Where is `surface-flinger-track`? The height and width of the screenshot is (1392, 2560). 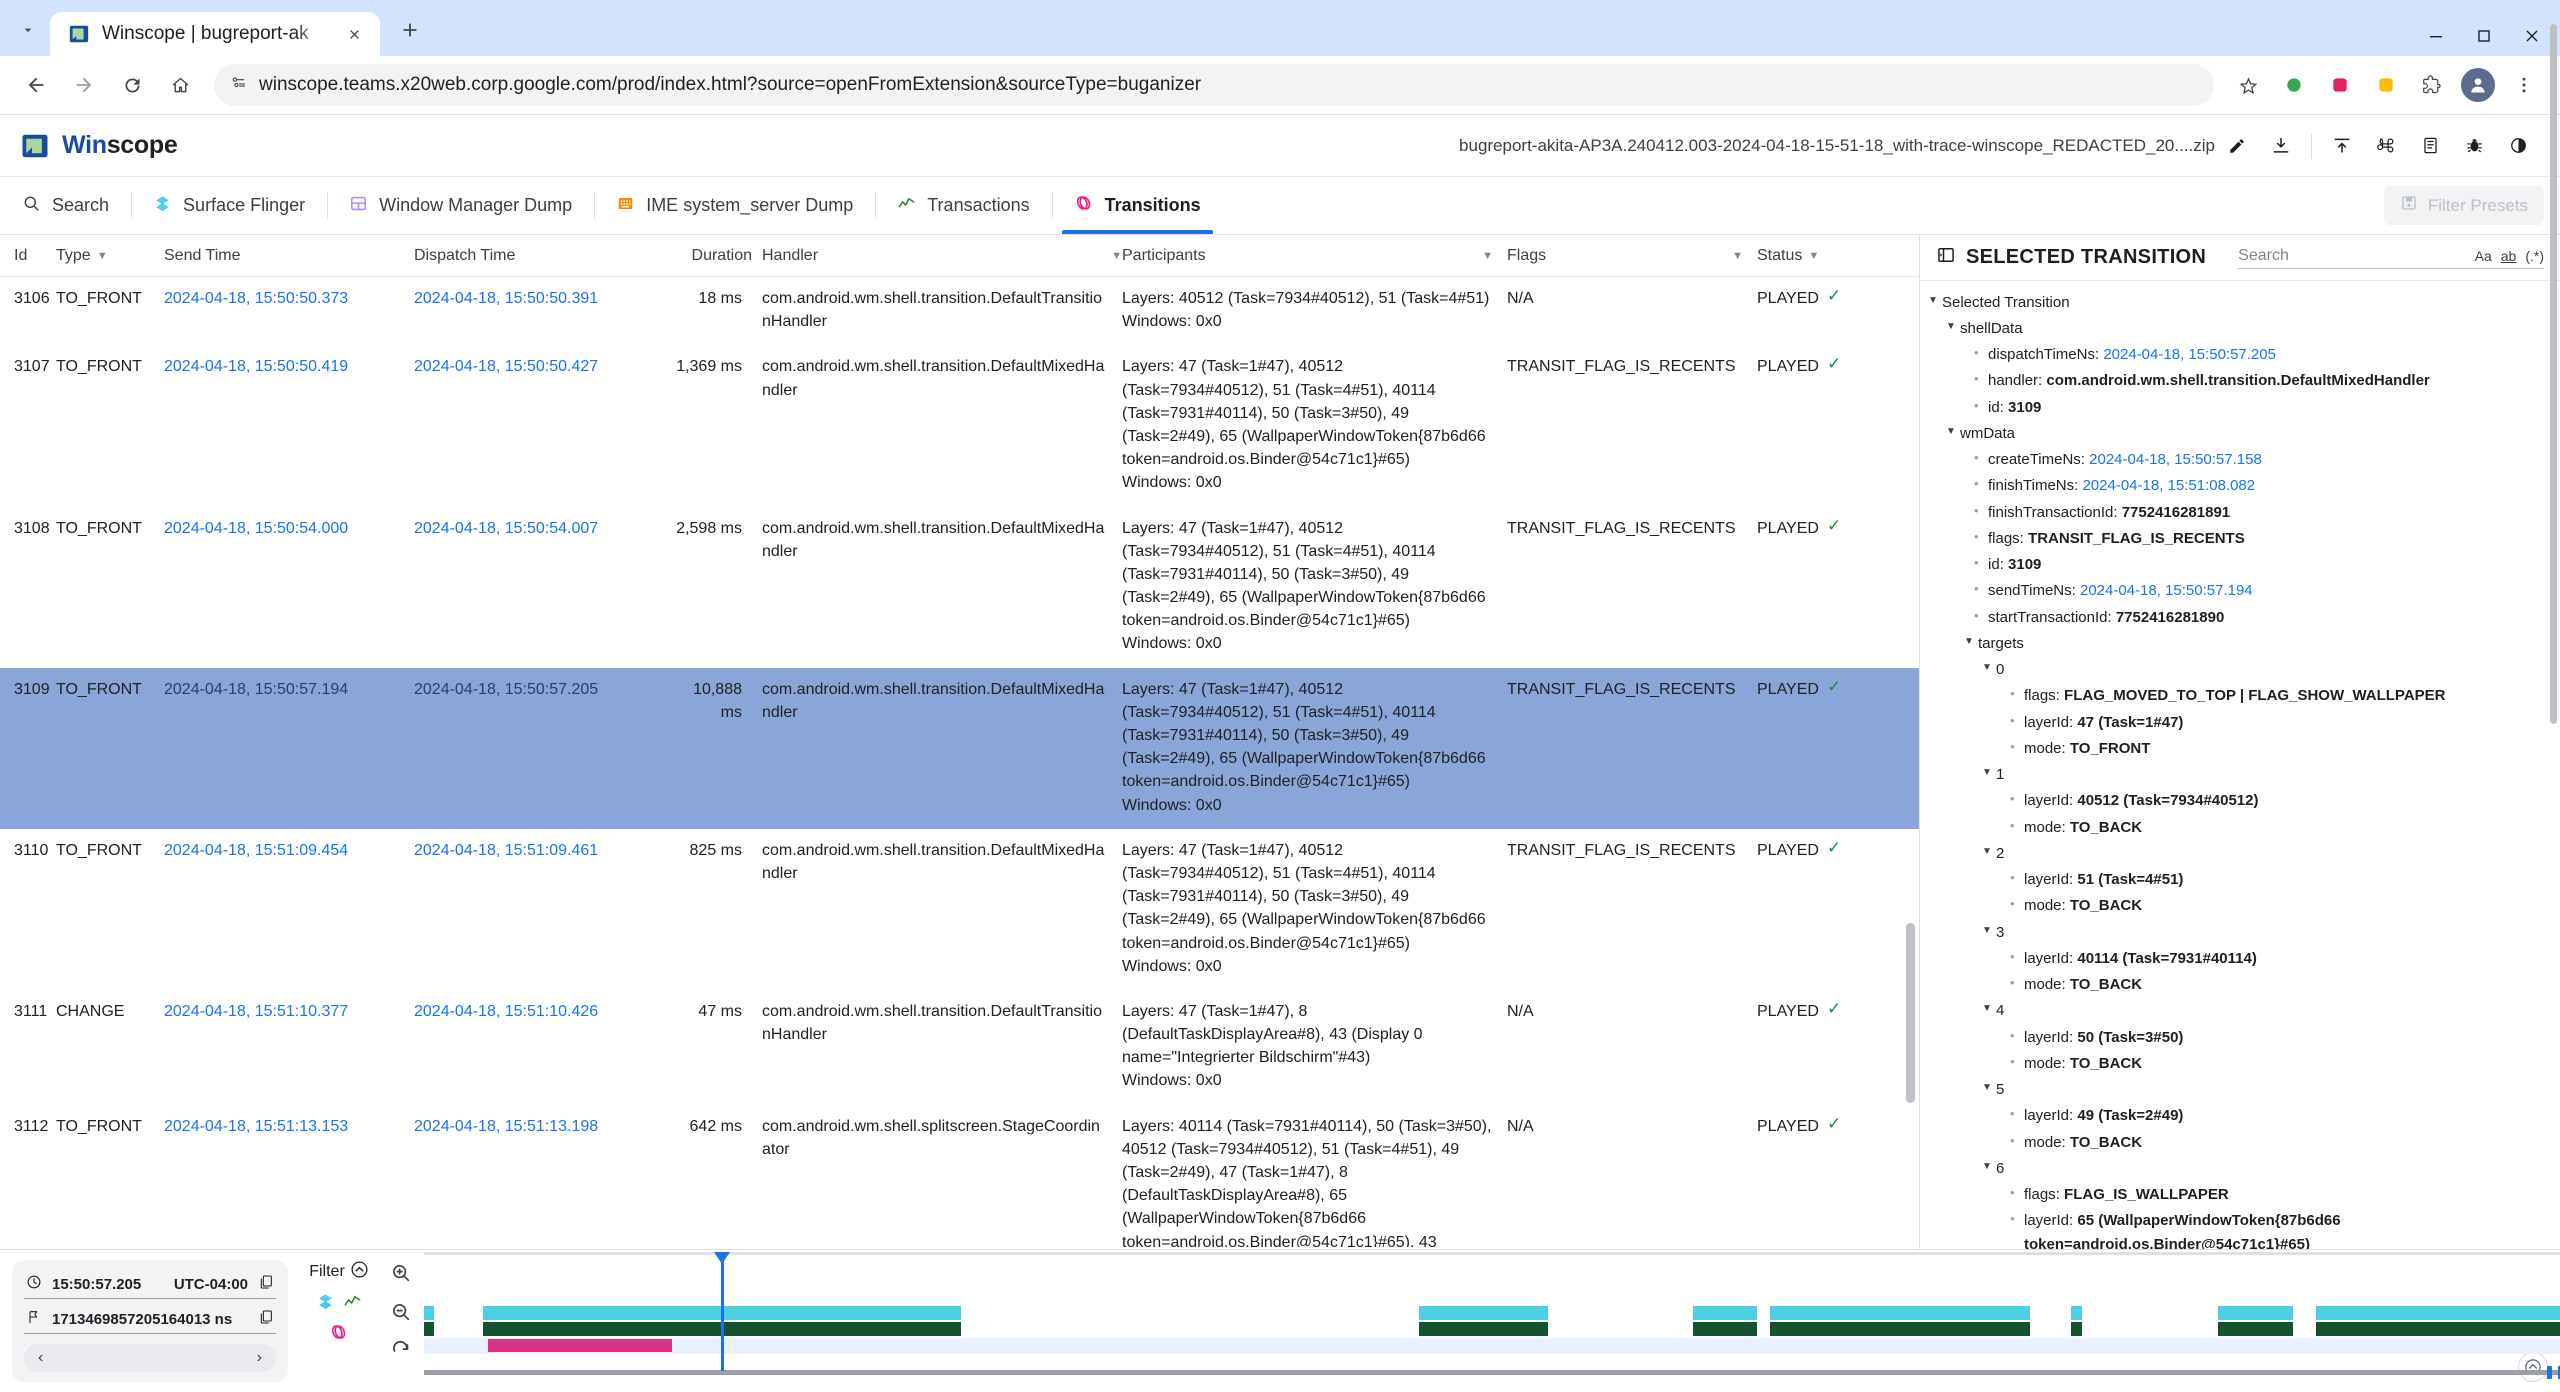 surface-flinger-track is located at coordinates (1492, 1313).